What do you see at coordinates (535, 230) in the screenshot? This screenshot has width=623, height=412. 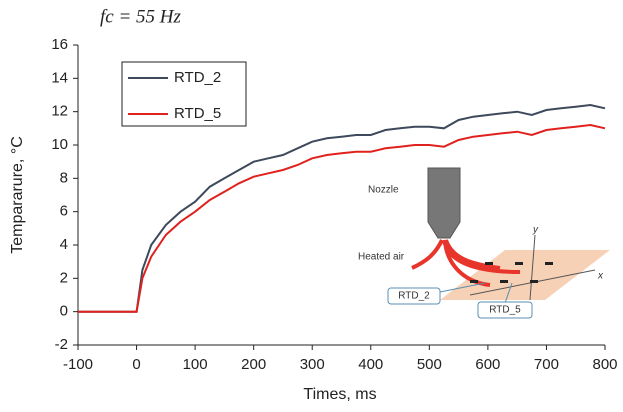 I see `annotation: y` at bounding box center [535, 230].